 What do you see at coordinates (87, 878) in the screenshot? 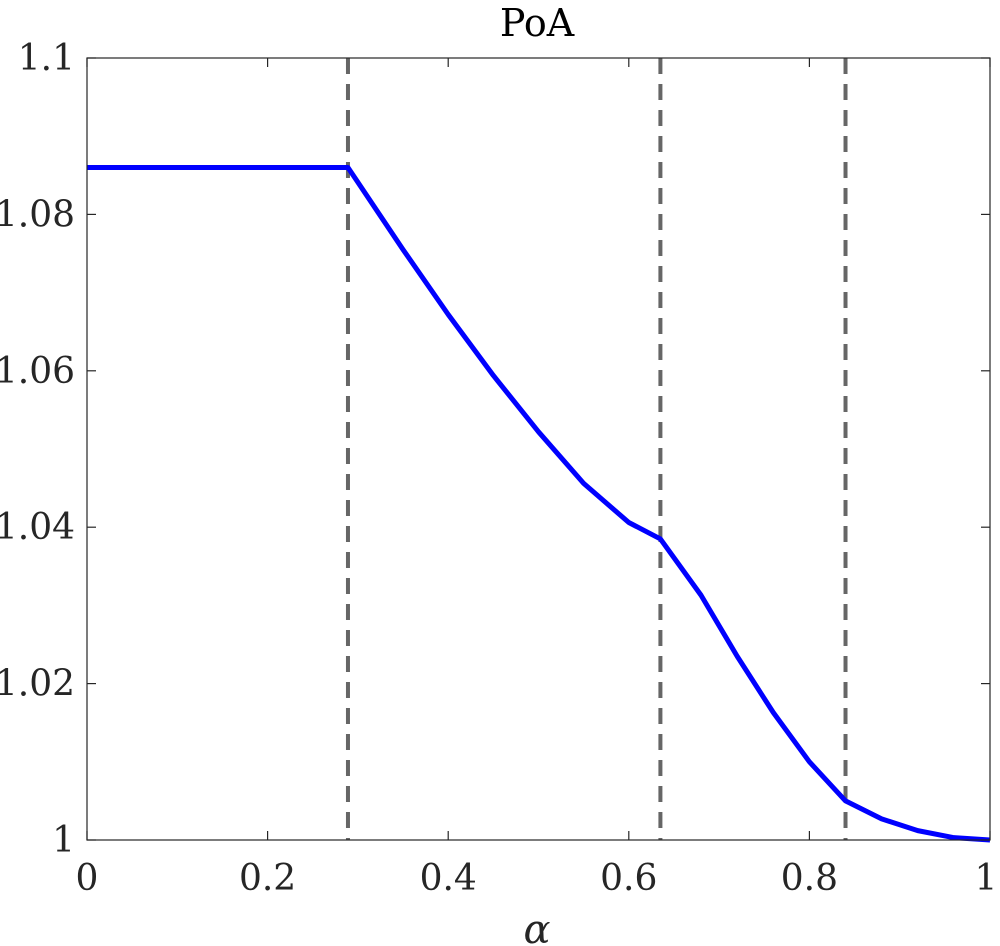
I see `x-tick-label: 0` at bounding box center [87, 878].